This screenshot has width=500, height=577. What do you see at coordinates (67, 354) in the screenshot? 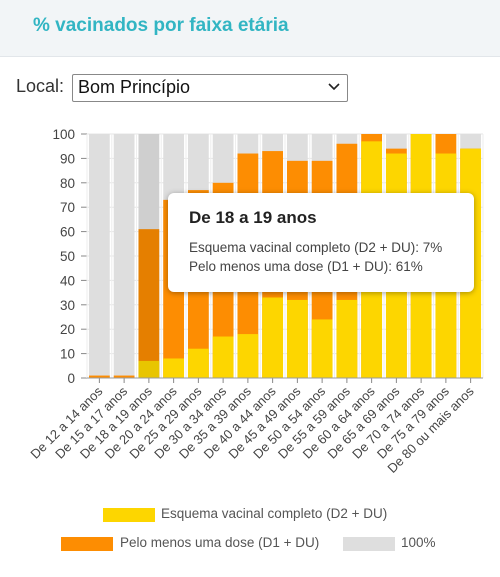
I see `y-tick-label: 10` at bounding box center [67, 354].